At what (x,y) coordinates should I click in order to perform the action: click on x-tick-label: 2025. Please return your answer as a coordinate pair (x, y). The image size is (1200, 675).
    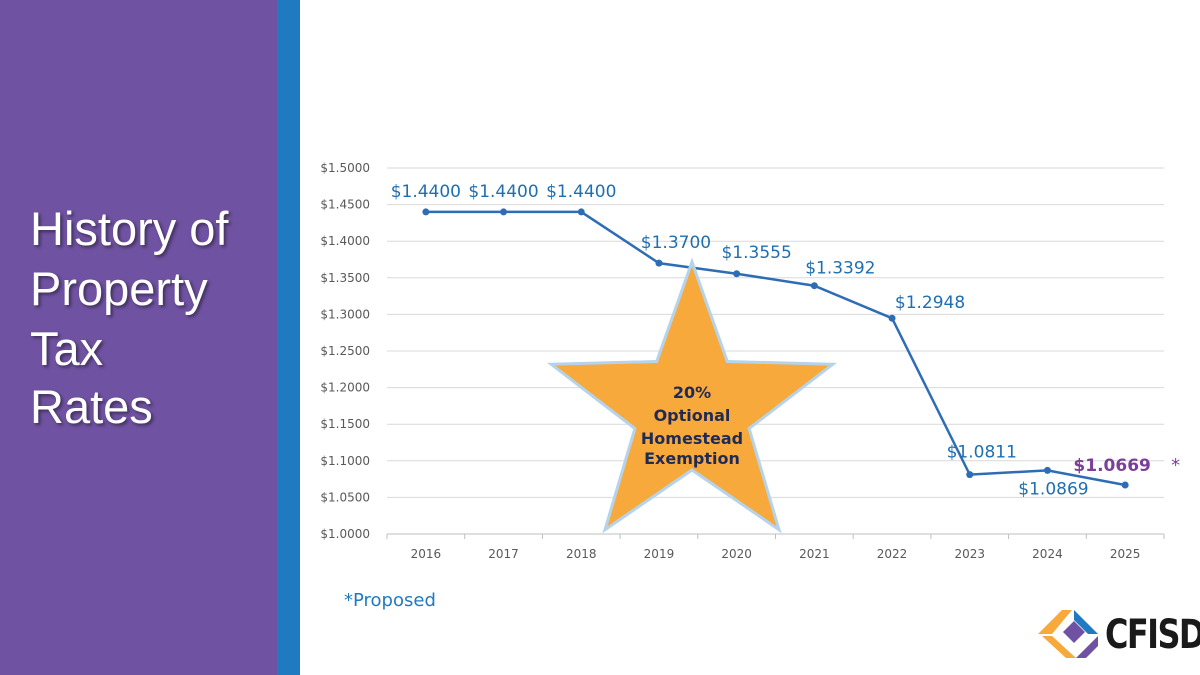
    Looking at the image, I should click on (1125, 554).